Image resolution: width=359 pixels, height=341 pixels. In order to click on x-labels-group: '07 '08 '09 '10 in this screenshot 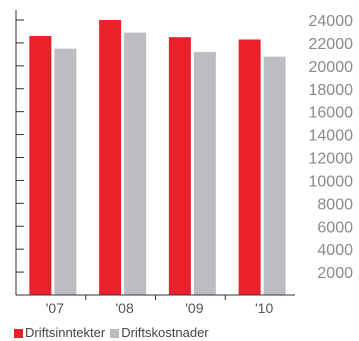, I will do `click(160, 308)`.